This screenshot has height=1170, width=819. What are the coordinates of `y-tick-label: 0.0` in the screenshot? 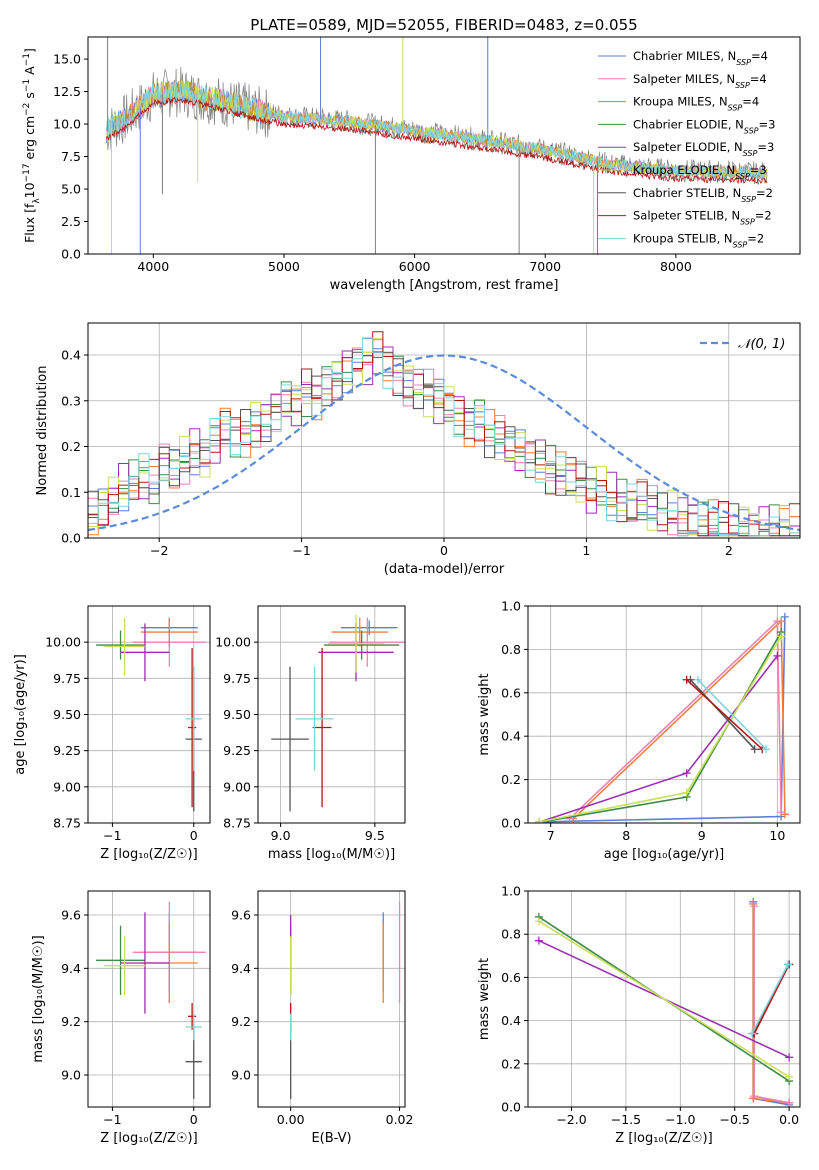 It's located at (71, 254).